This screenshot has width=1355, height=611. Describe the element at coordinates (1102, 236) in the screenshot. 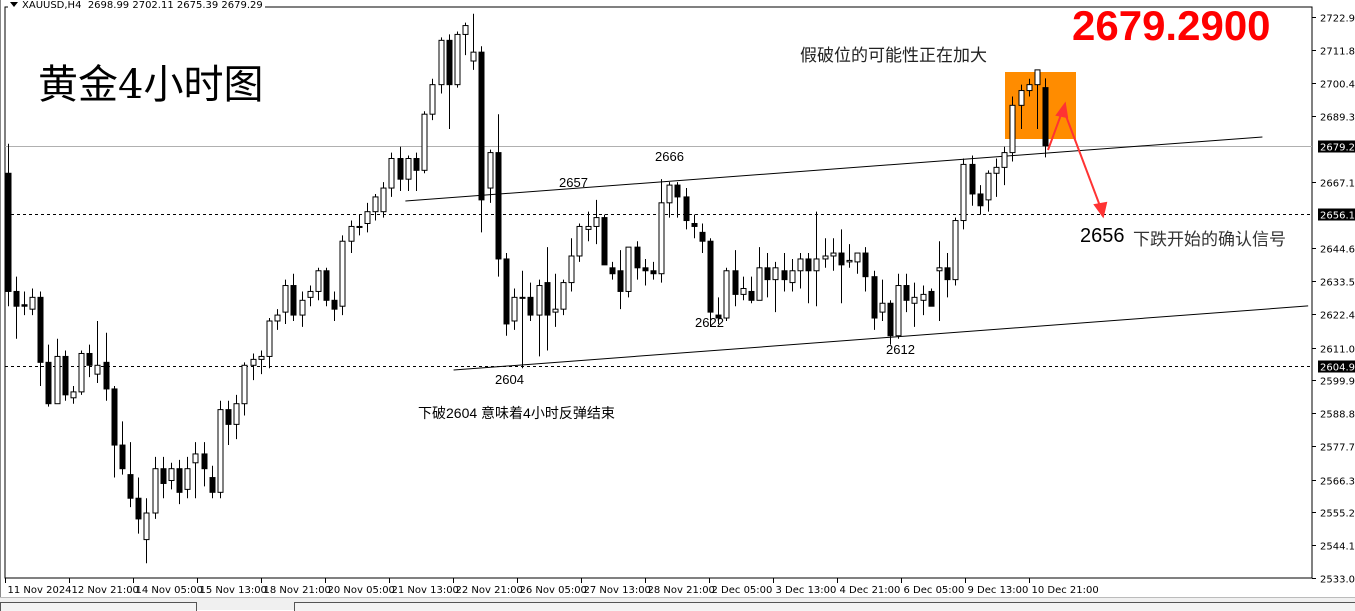

I see `level-label-2656: 2656` at that location.